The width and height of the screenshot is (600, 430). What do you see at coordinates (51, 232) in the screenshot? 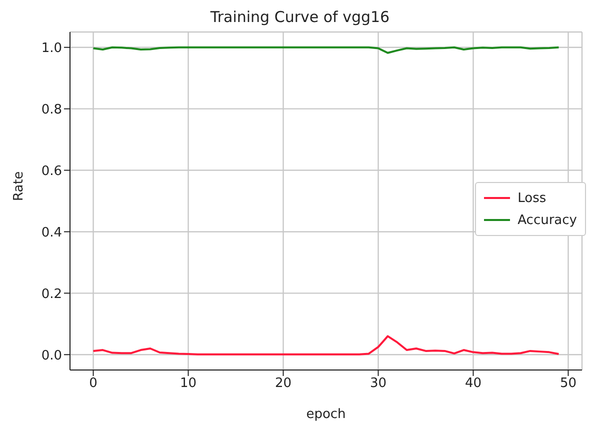
I see `y-tick-label: 0.4` at bounding box center [51, 232].